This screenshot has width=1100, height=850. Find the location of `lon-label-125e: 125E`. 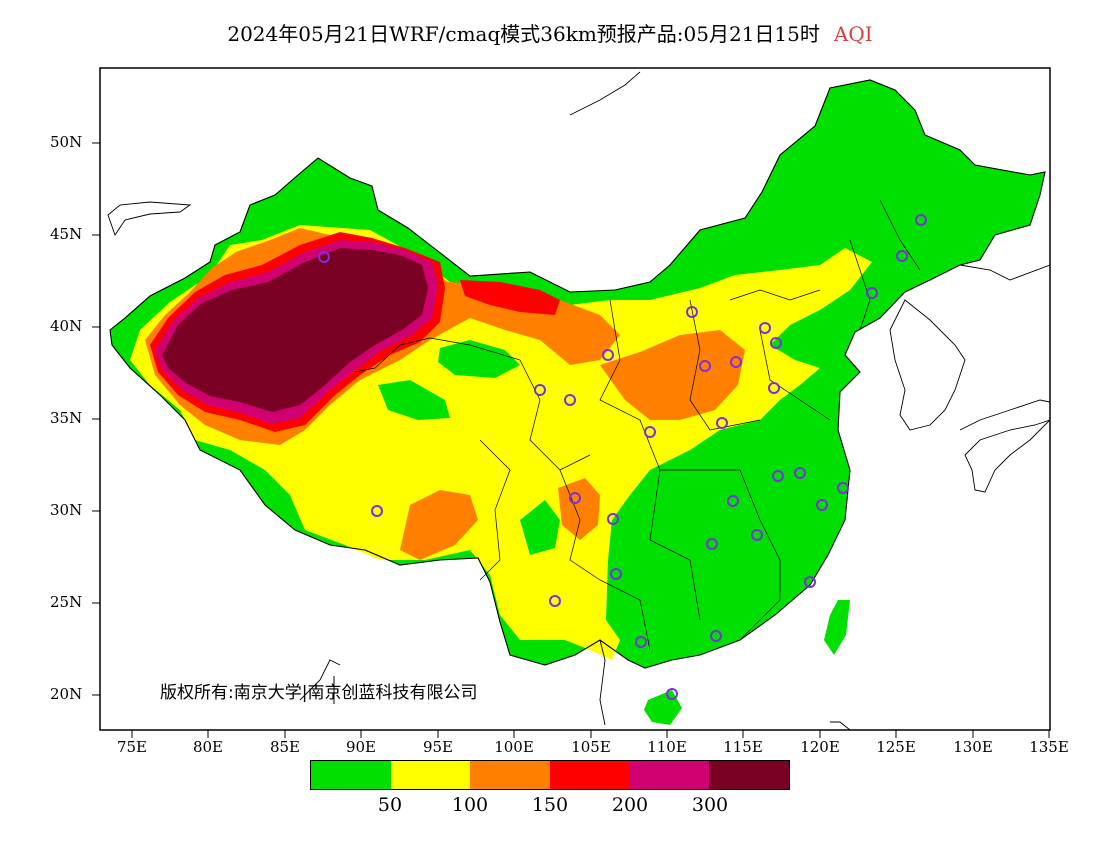

lon-label-125e: 125E is located at coordinates (896, 747).